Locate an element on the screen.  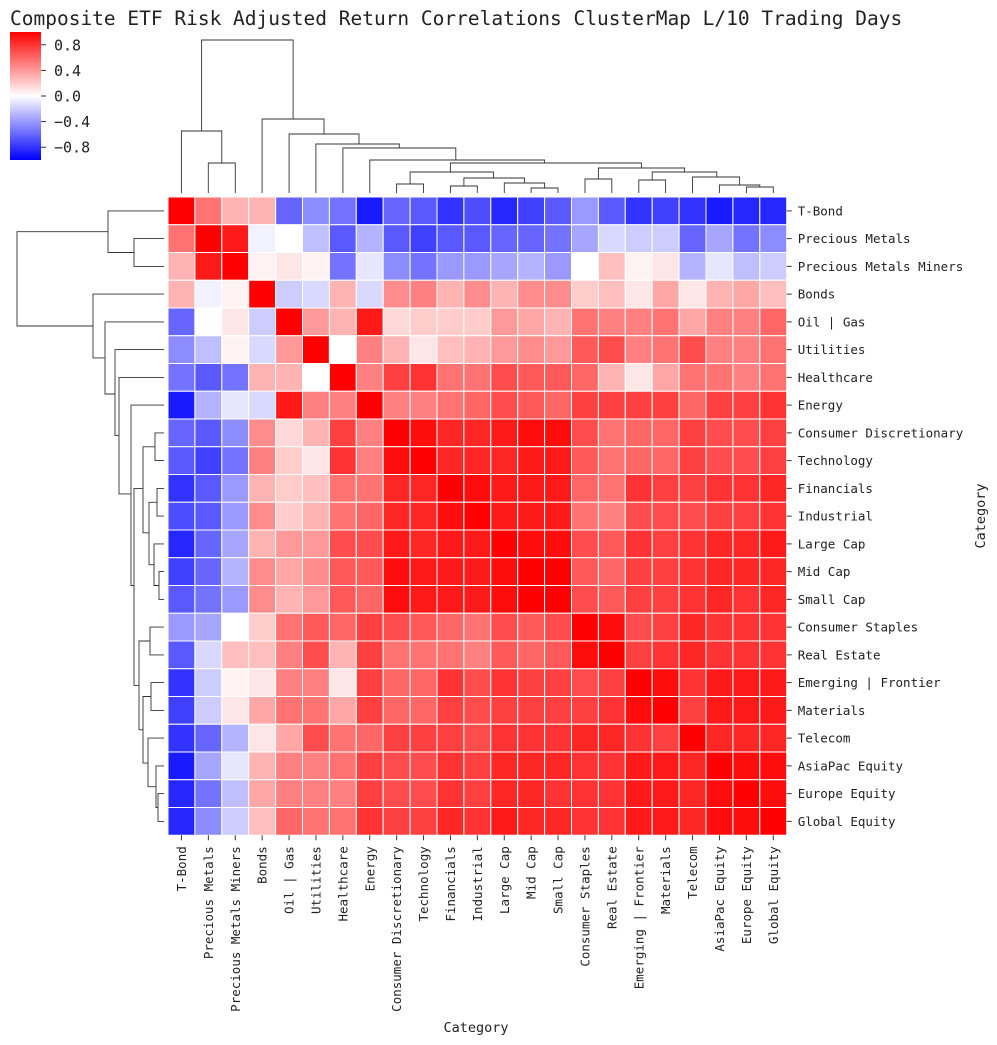
y-axis-label: Category is located at coordinates (981, 515).